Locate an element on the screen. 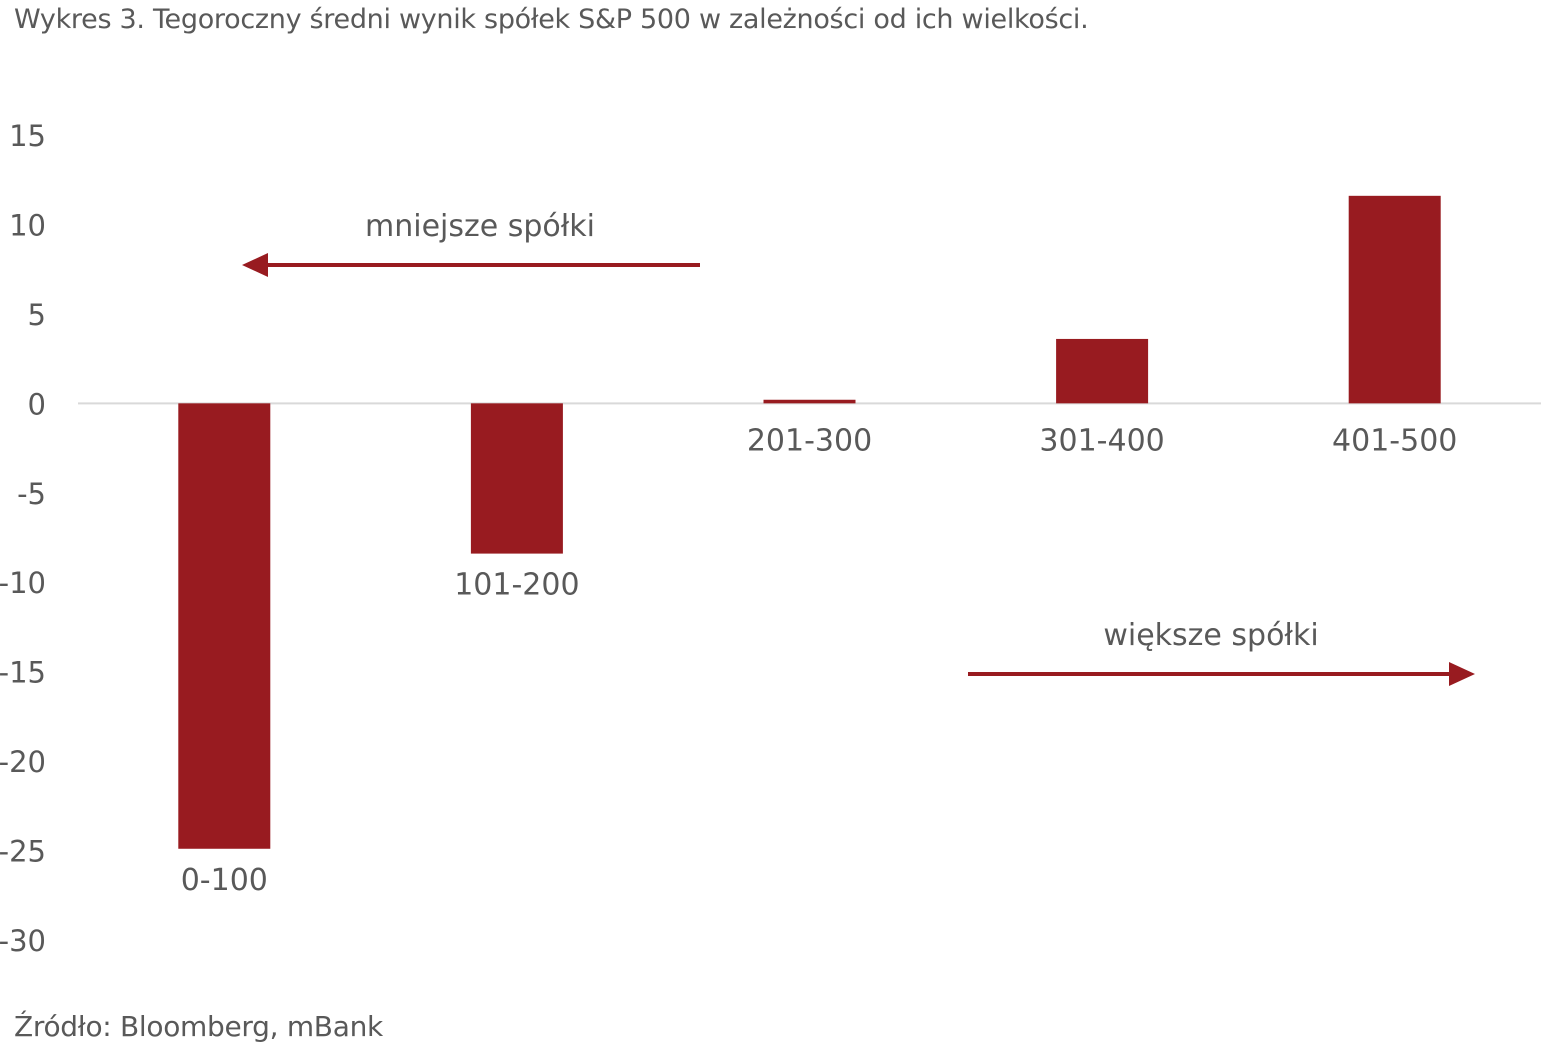  x-tick-label: 101-200 is located at coordinates (516, 585).